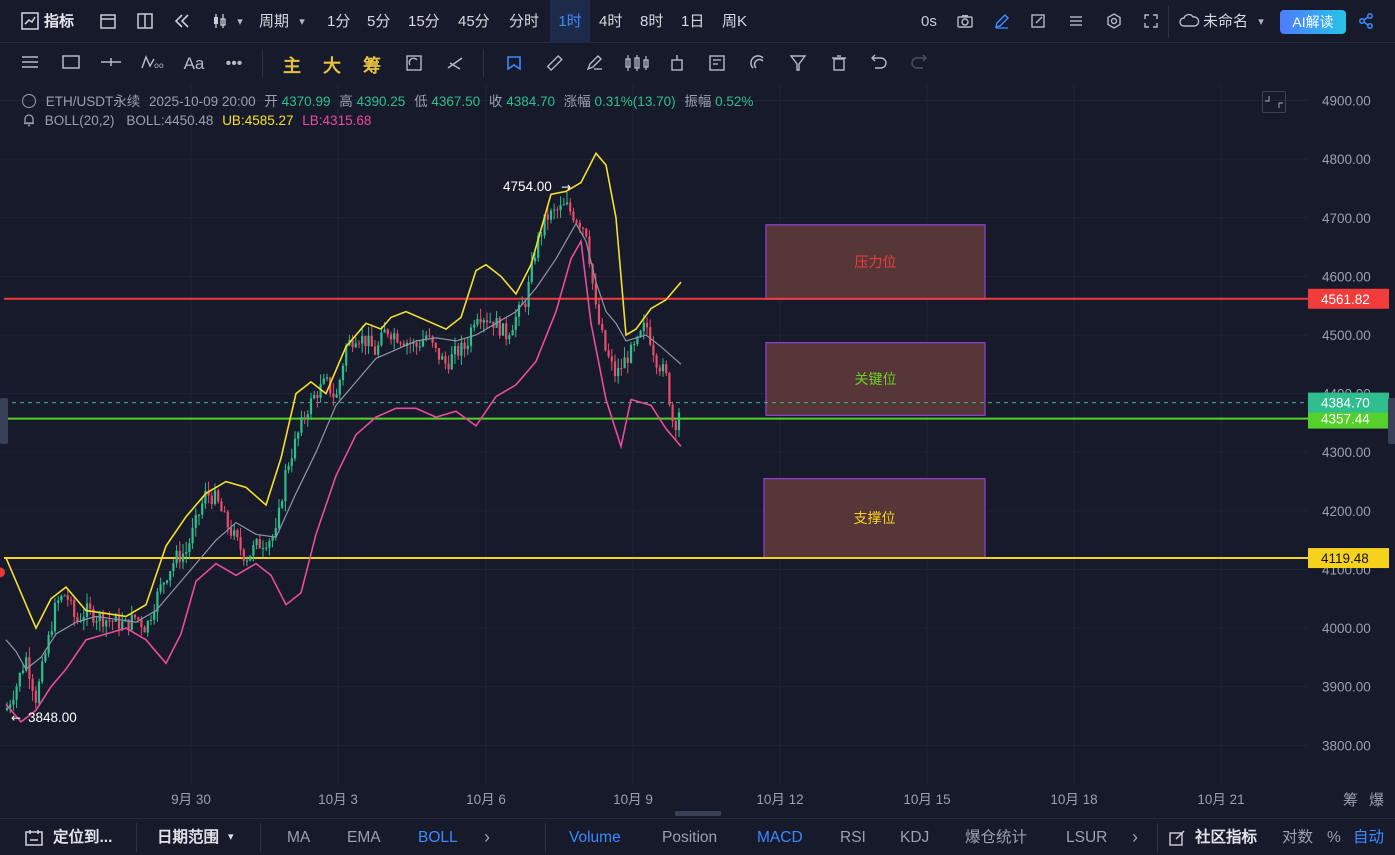  What do you see at coordinates (182, 22) in the screenshot?
I see `replay-icon` at bounding box center [182, 22].